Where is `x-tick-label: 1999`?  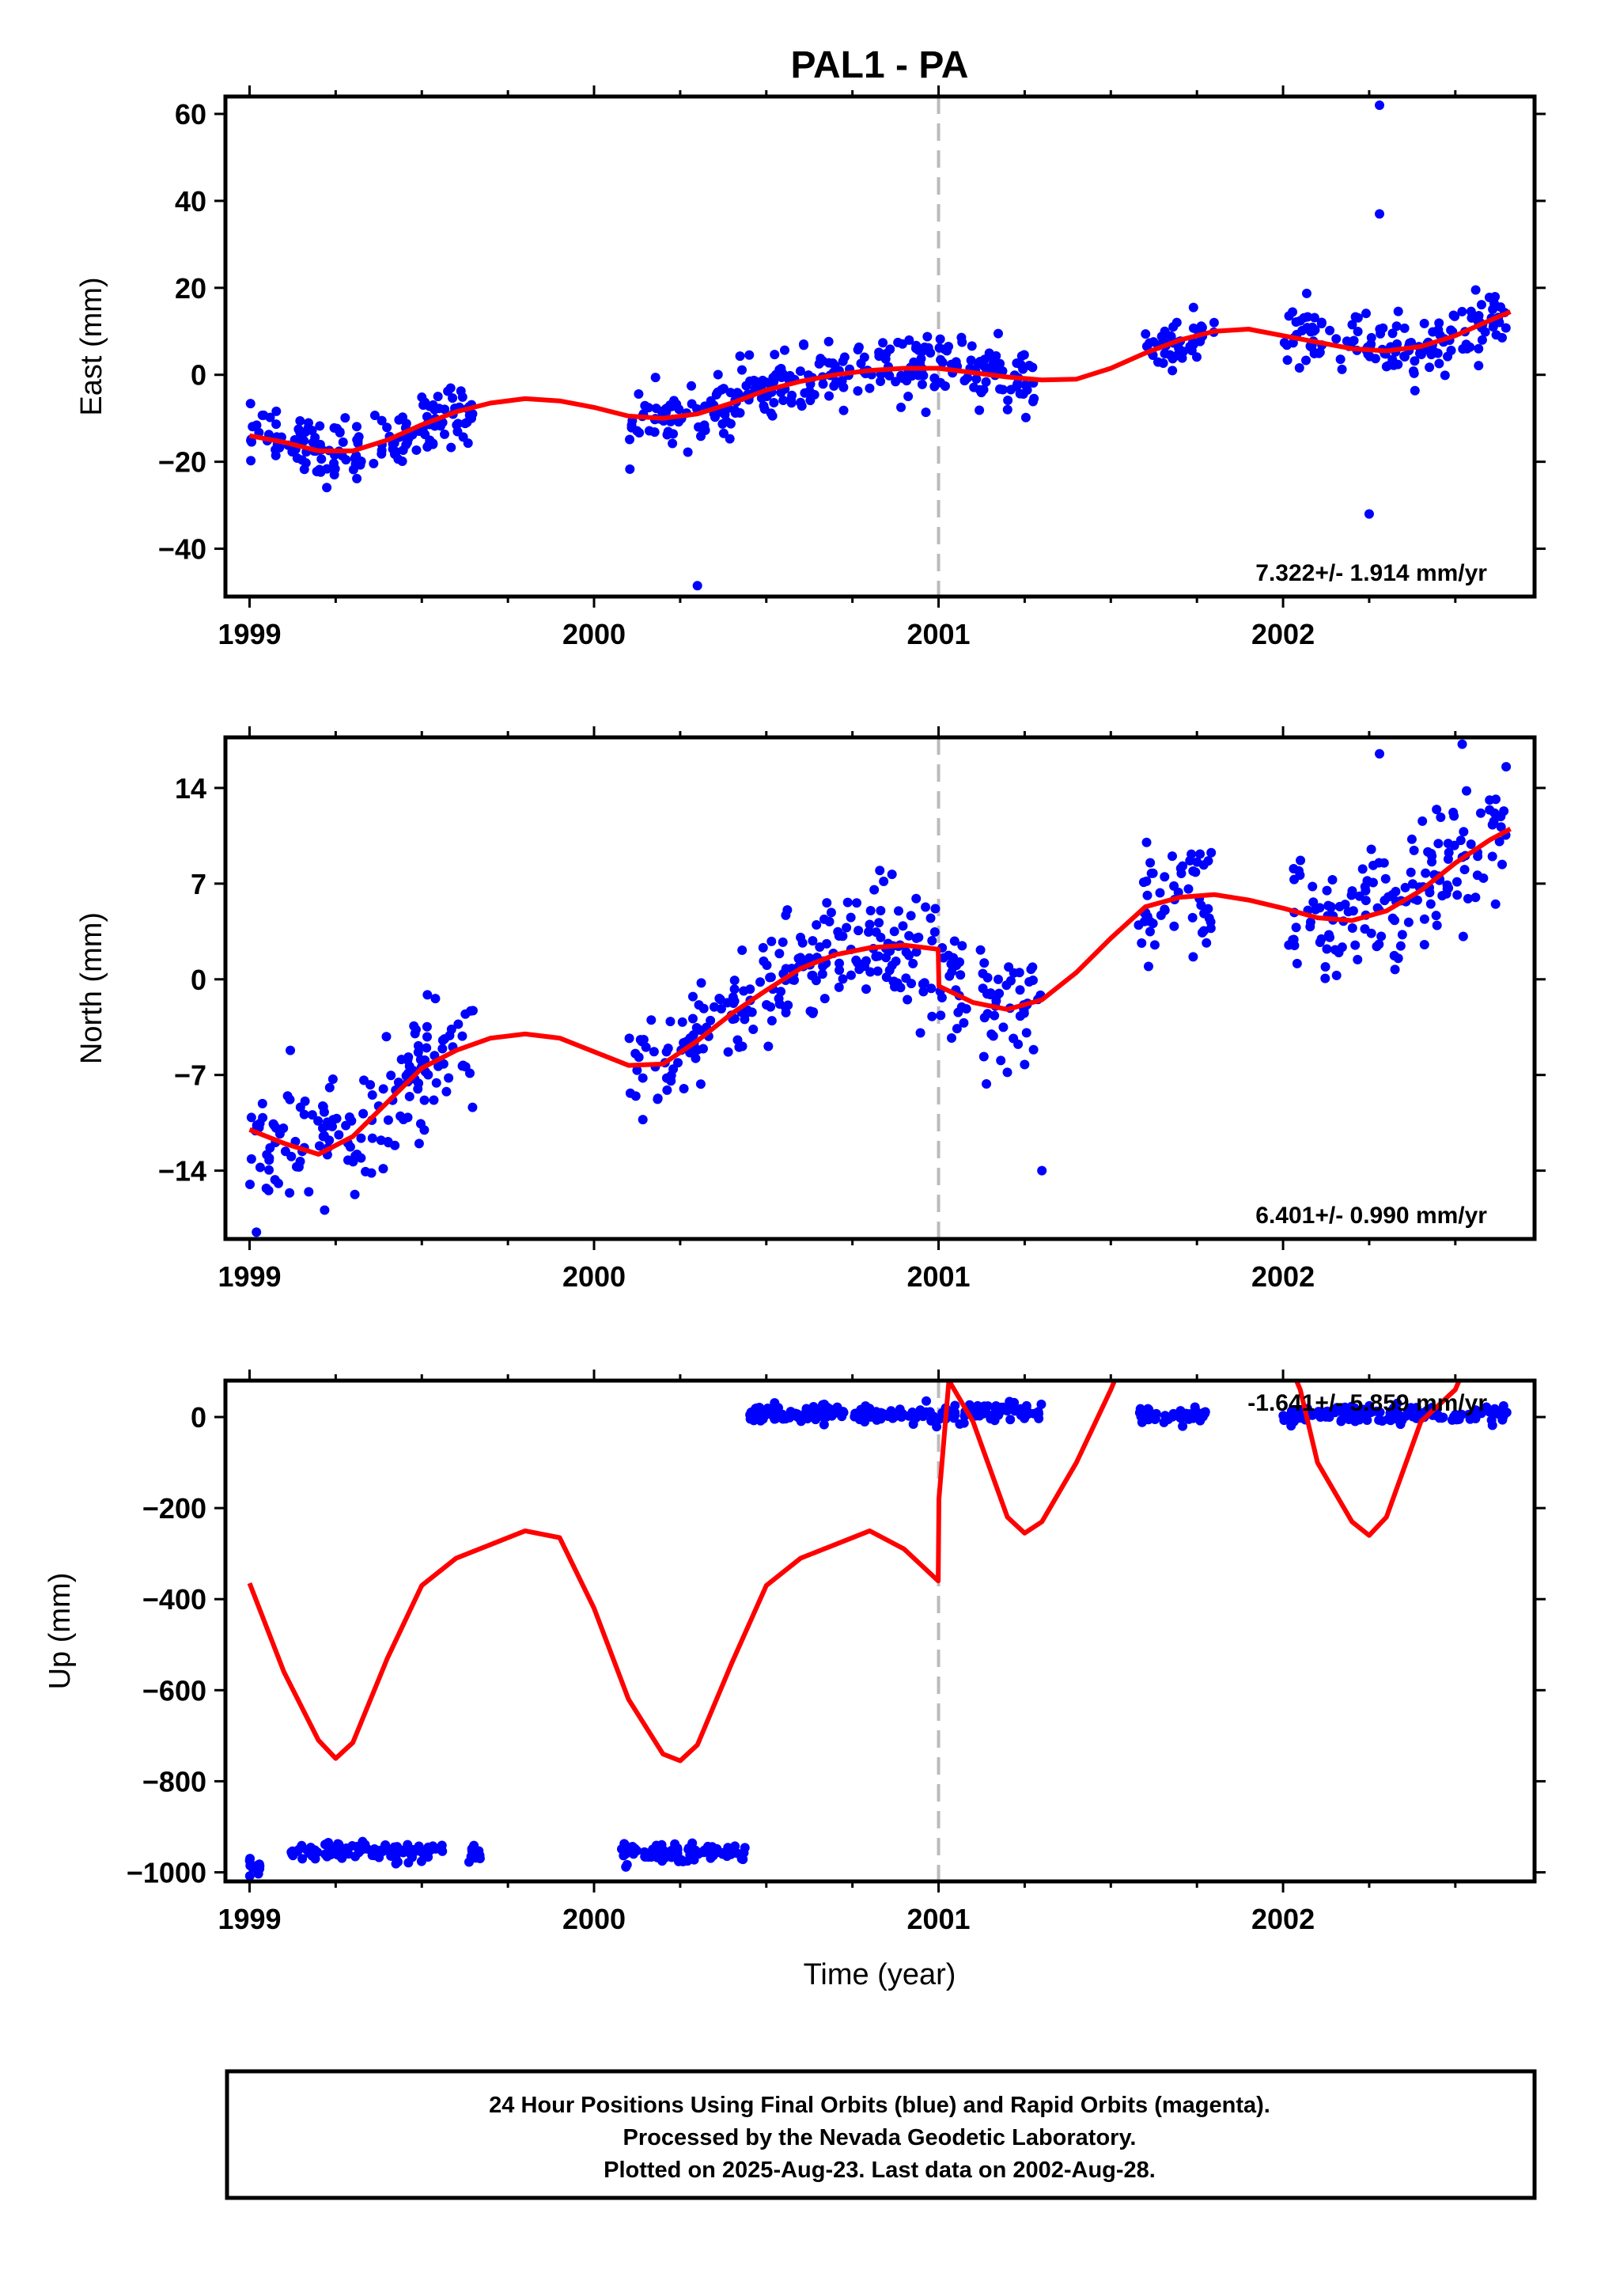
x-tick-label: 1999 is located at coordinates (250, 634).